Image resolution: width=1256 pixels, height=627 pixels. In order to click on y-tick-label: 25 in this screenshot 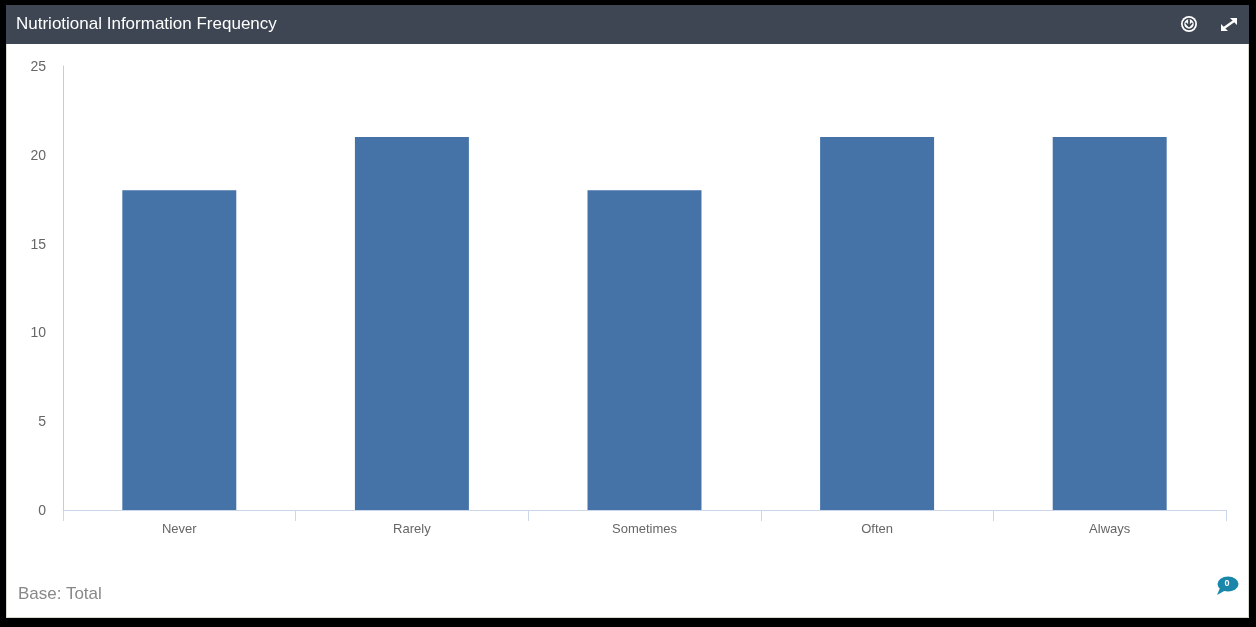, I will do `click(38, 66)`.